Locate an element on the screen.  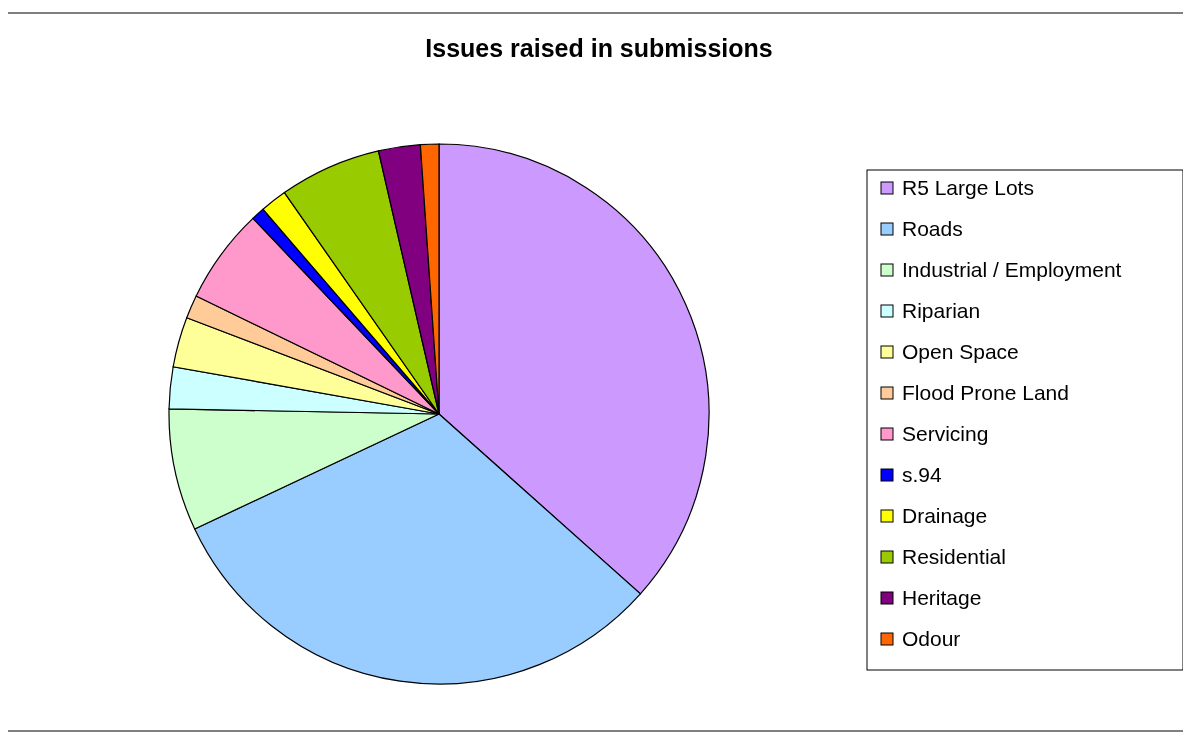
legend-label: Drainage is located at coordinates (945, 515).